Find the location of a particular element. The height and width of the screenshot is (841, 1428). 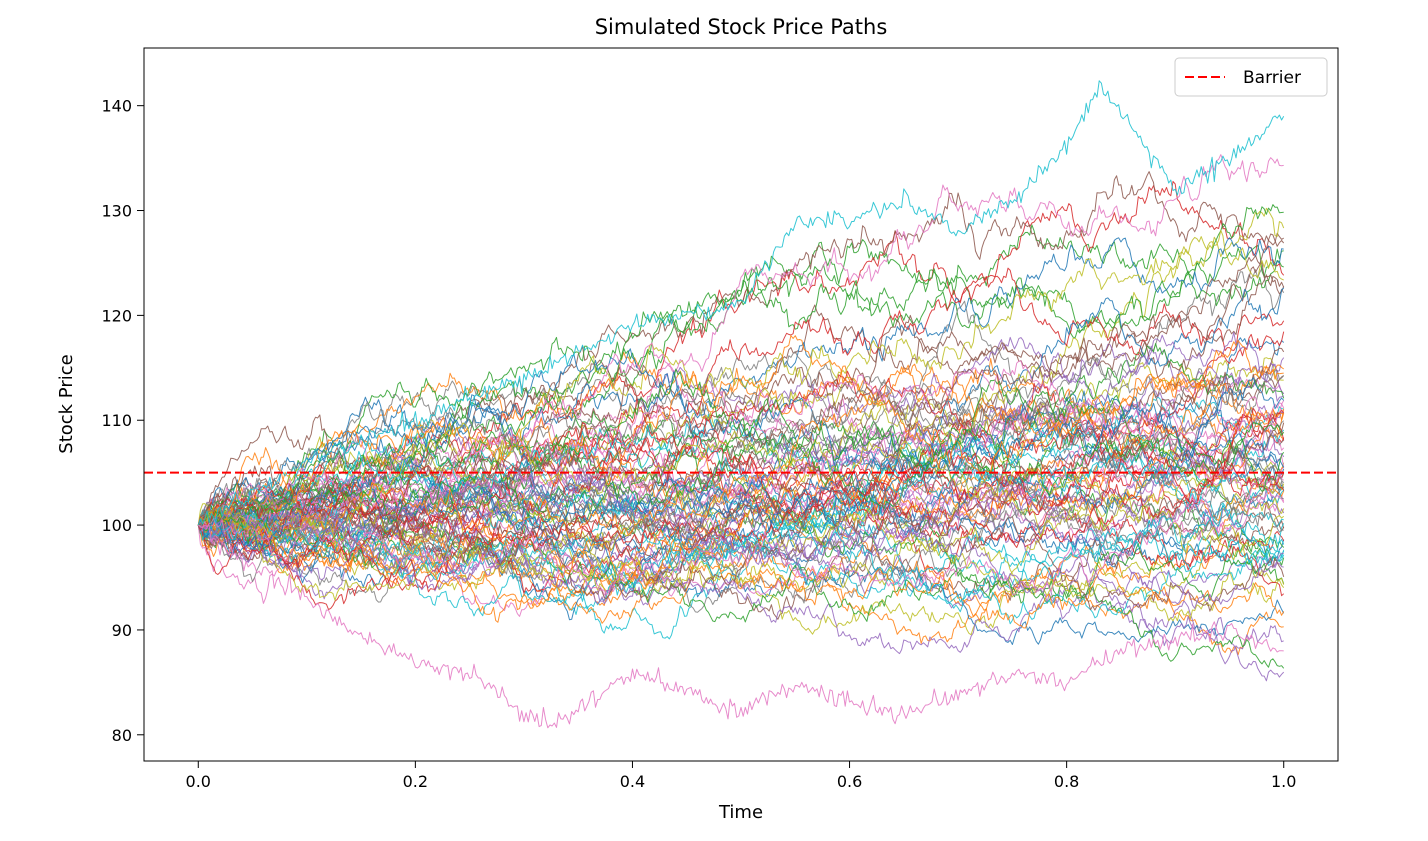

x-axis-ticks: 0.0 0.2 0.4 0.6 0.8 1.0 is located at coordinates (741, 776).